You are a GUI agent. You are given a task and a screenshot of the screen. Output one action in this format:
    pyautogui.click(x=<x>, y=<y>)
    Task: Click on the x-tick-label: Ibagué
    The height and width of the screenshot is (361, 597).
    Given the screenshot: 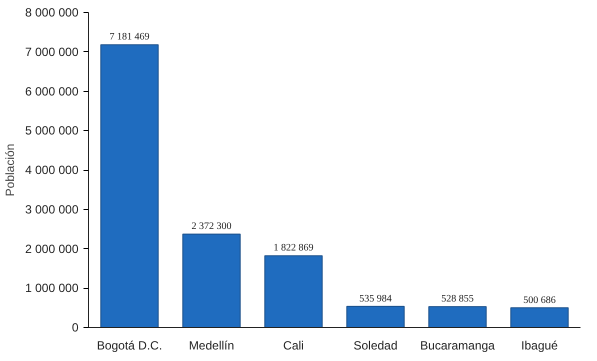 What is the action you would take?
    pyautogui.click(x=539, y=345)
    